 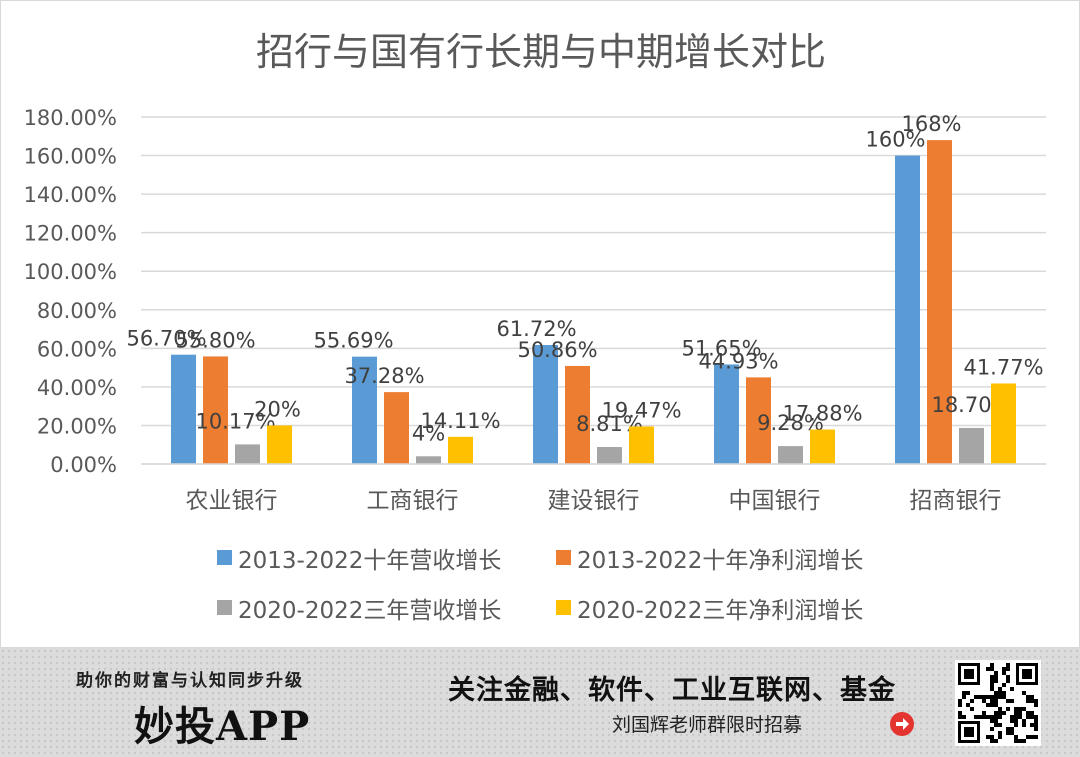 What do you see at coordinates (222, 723) in the screenshot?
I see `banner-brand: 妙投APP` at bounding box center [222, 723].